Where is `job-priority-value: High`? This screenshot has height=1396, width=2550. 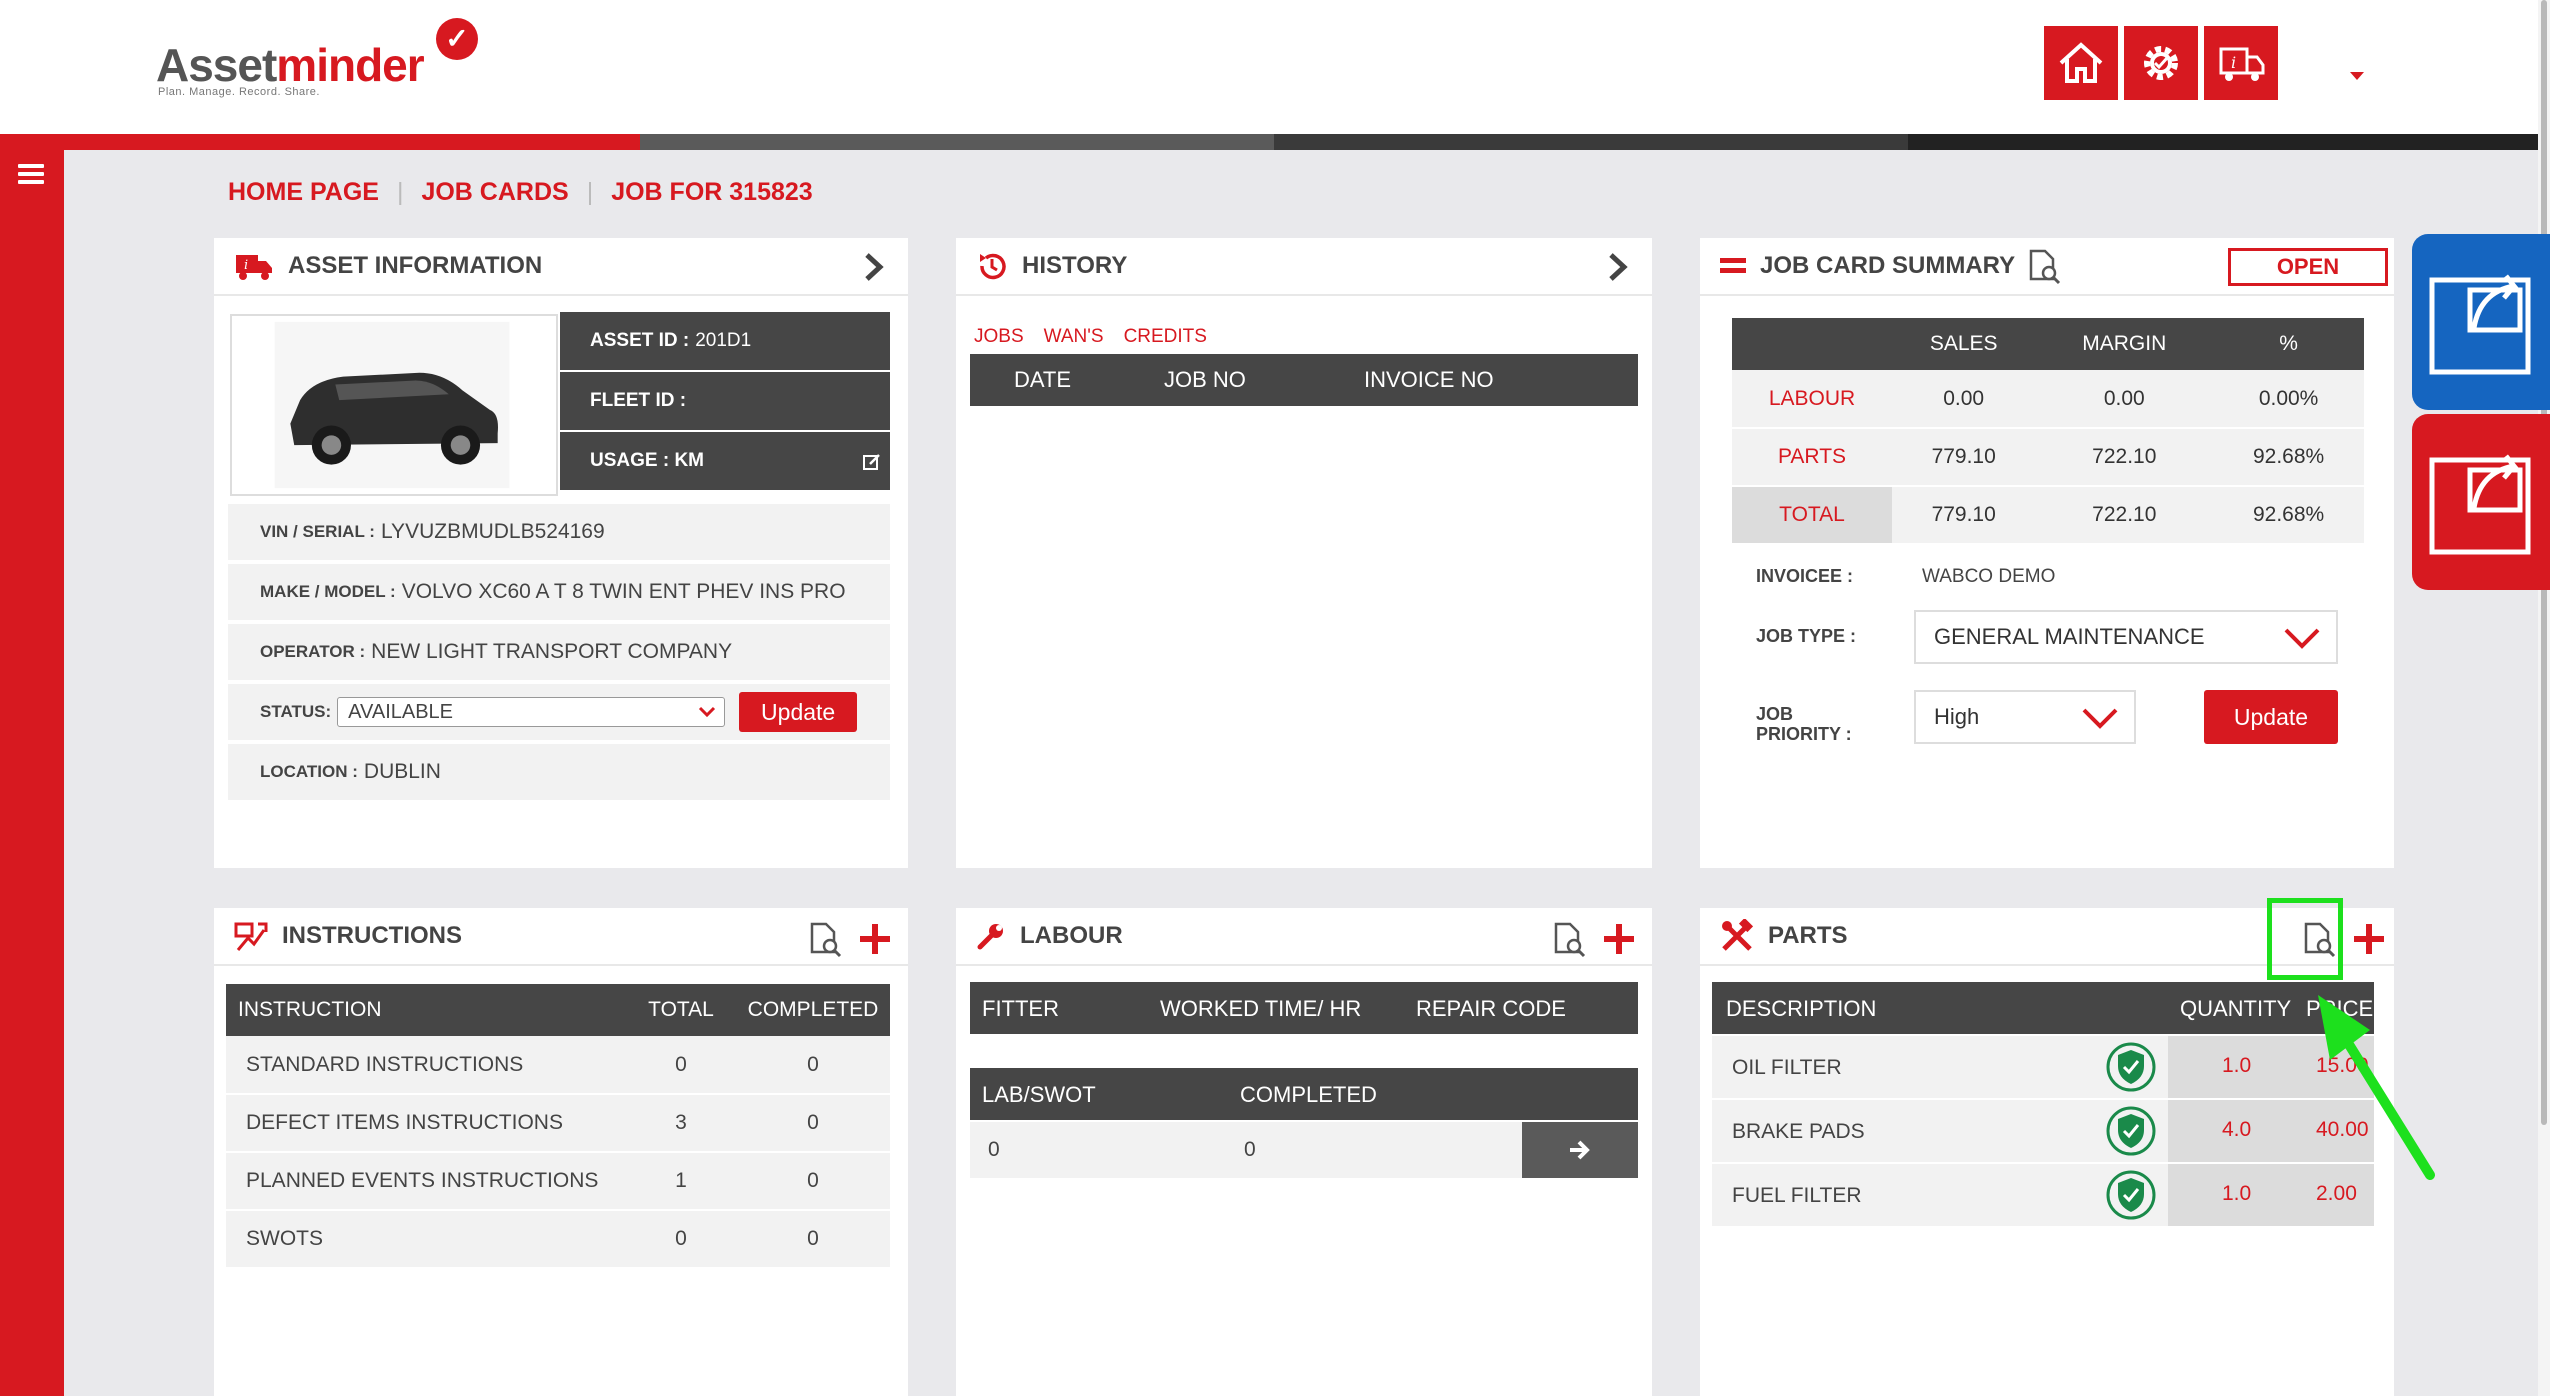
job-priority-value: High is located at coordinates (1957, 716).